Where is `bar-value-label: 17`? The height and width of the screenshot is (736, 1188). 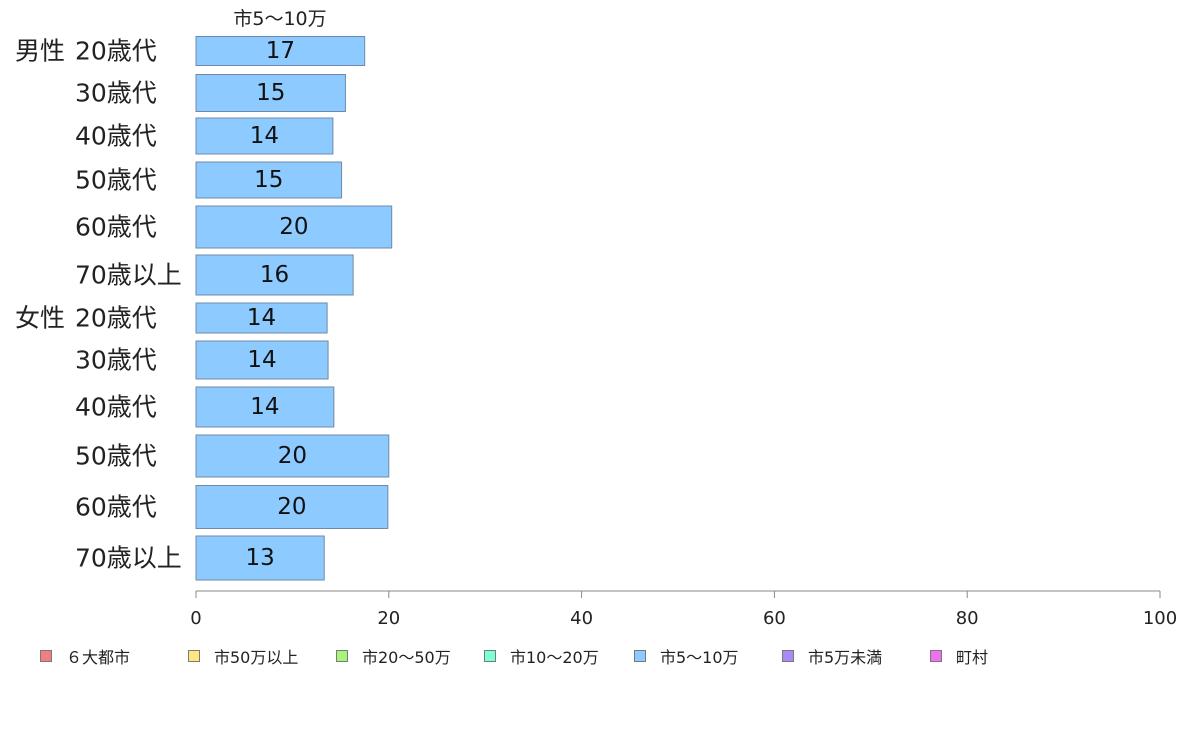 bar-value-label: 17 is located at coordinates (280, 51).